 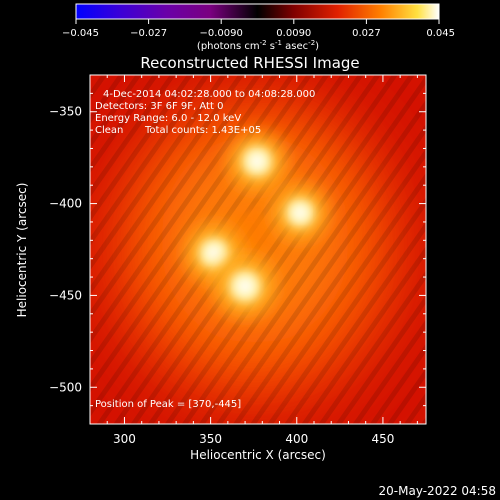 What do you see at coordinates (168, 118) in the screenshot?
I see `energy-range-text: Energy Range: 6.0 - 12.0 keV` at bounding box center [168, 118].